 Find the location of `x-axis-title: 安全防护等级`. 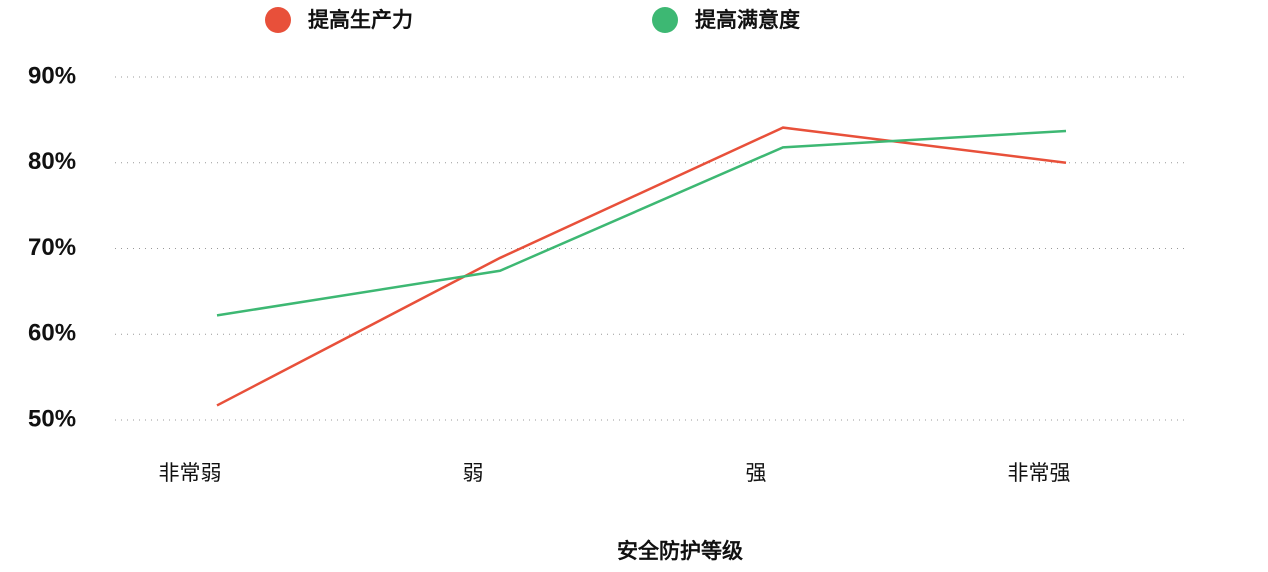

x-axis-title: 安全防护等级 is located at coordinates (680, 551).